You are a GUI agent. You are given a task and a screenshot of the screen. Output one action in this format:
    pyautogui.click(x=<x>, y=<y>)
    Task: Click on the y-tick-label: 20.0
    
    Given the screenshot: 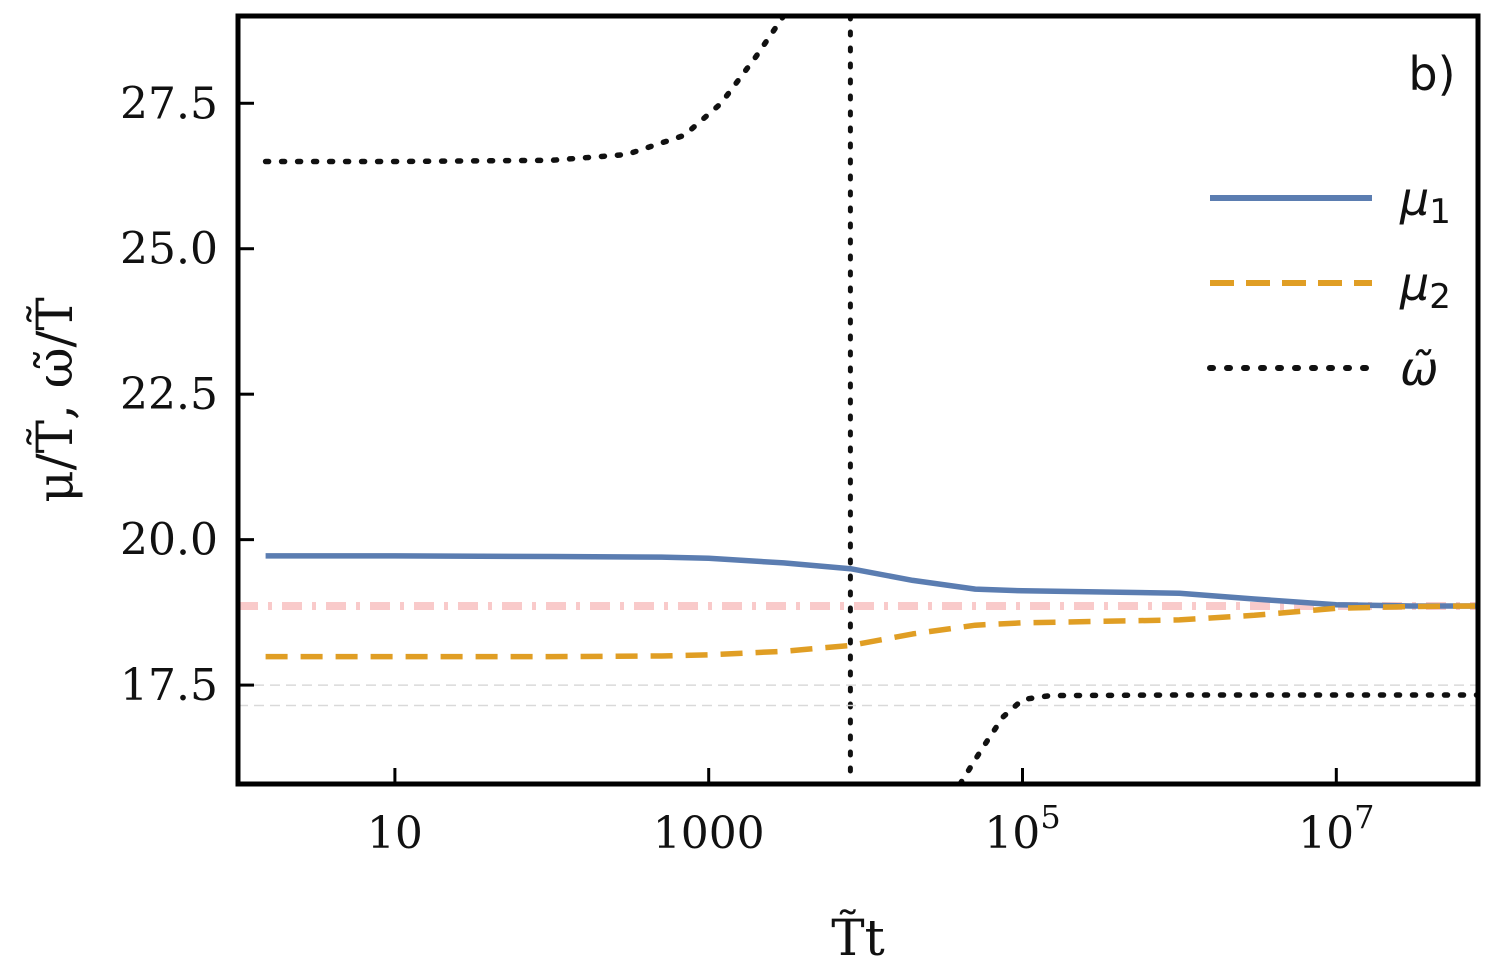 What is the action you would take?
    pyautogui.click(x=169, y=540)
    